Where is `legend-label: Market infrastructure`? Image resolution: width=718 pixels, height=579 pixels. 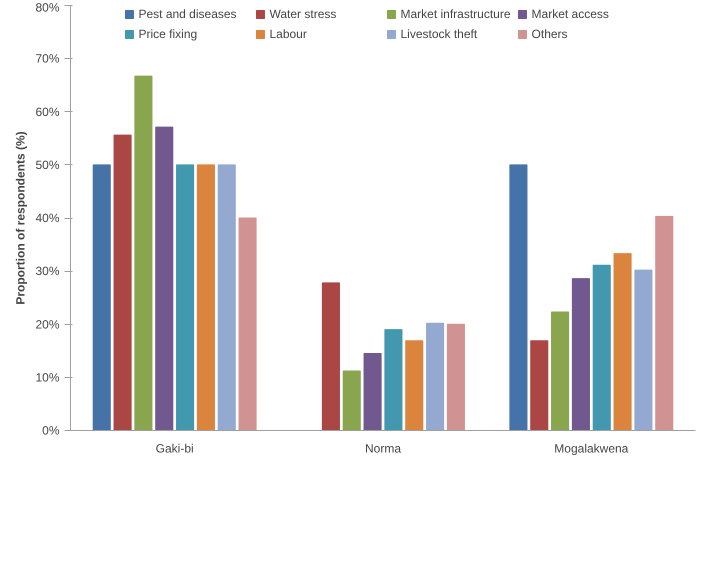 legend-label: Market infrastructure is located at coordinates (455, 14).